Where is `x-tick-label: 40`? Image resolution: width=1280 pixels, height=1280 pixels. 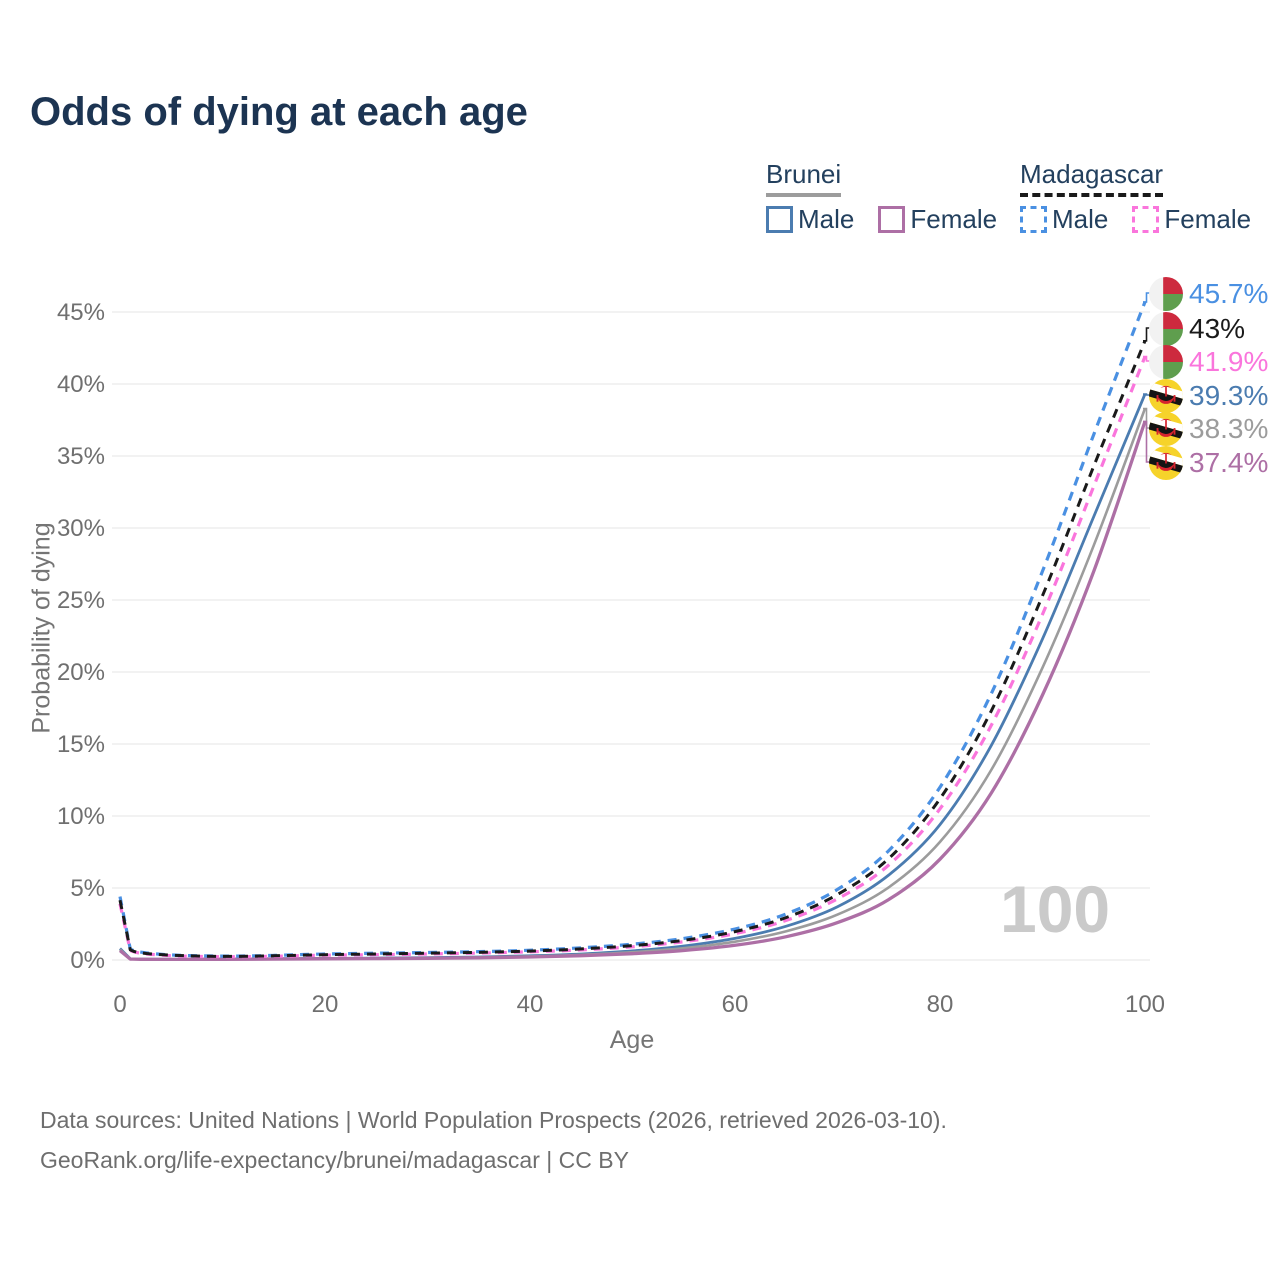
x-tick-label: 40 is located at coordinates (530, 1004).